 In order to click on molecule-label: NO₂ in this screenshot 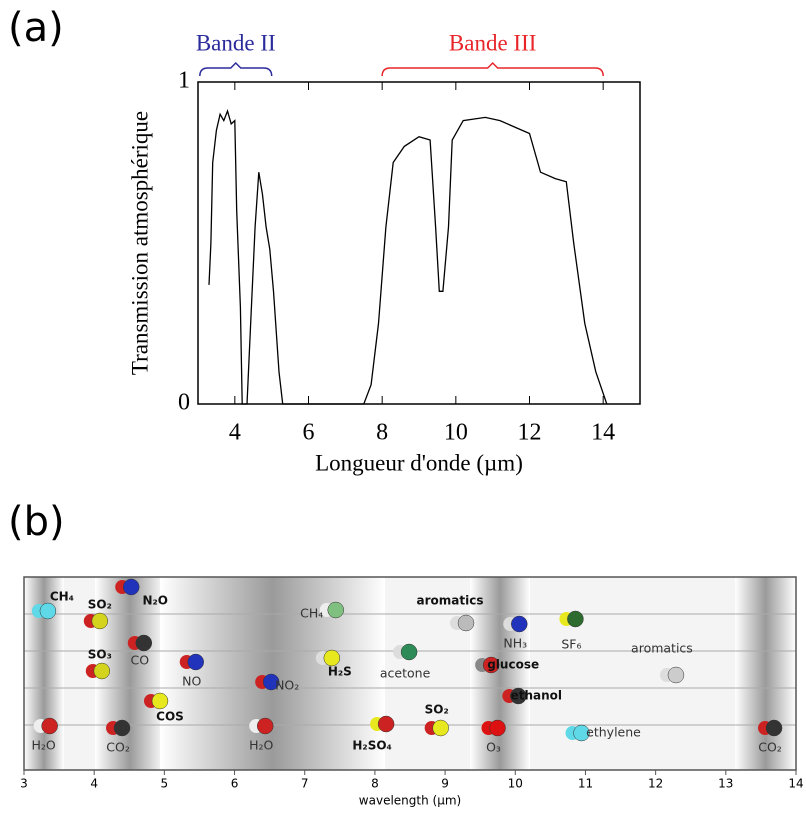, I will do `click(287, 685)`.